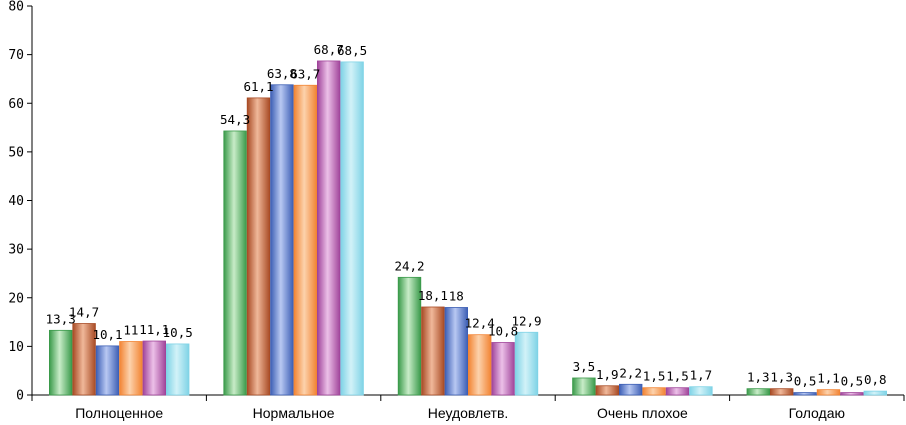 The image size is (906, 425). What do you see at coordinates (607, 374) in the screenshot?
I see `data-label: 1,9` at bounding box center [607, 374].